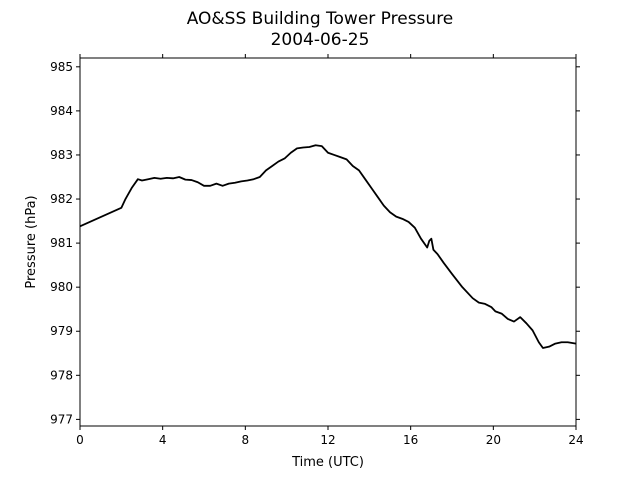  What do you see at coordinates (246, 440) in the screenshot?
I see `x-tick-label: 8` at bounding box center [246, 440].